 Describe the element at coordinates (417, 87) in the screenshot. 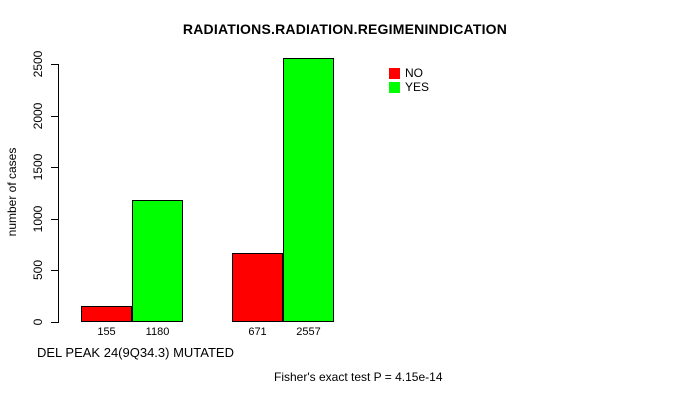

I see `legend-label-yes: YES` at that location.